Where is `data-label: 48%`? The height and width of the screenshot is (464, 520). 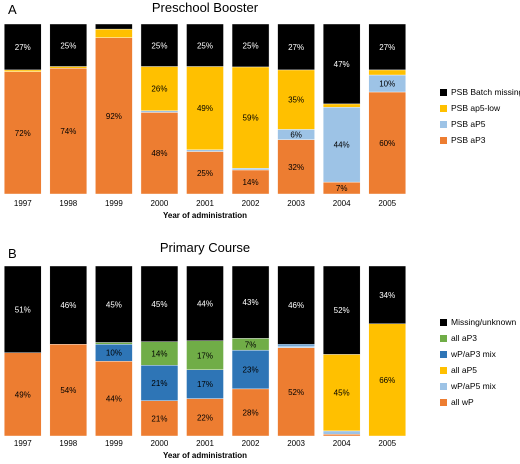
data-label: 48% is located at coordinates (159, 153).